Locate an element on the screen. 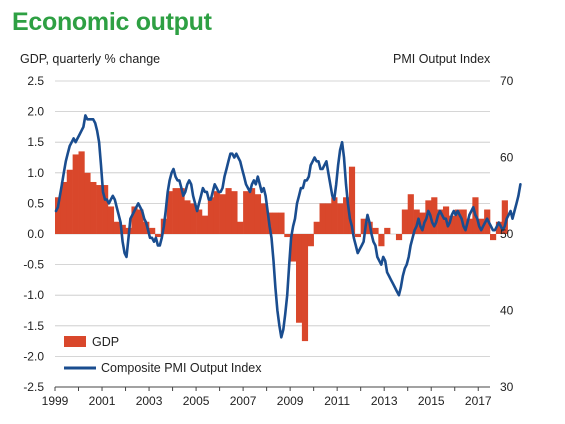  legend-pmi-label: Composite PMI Output Index is located at coordinates (181, 368).